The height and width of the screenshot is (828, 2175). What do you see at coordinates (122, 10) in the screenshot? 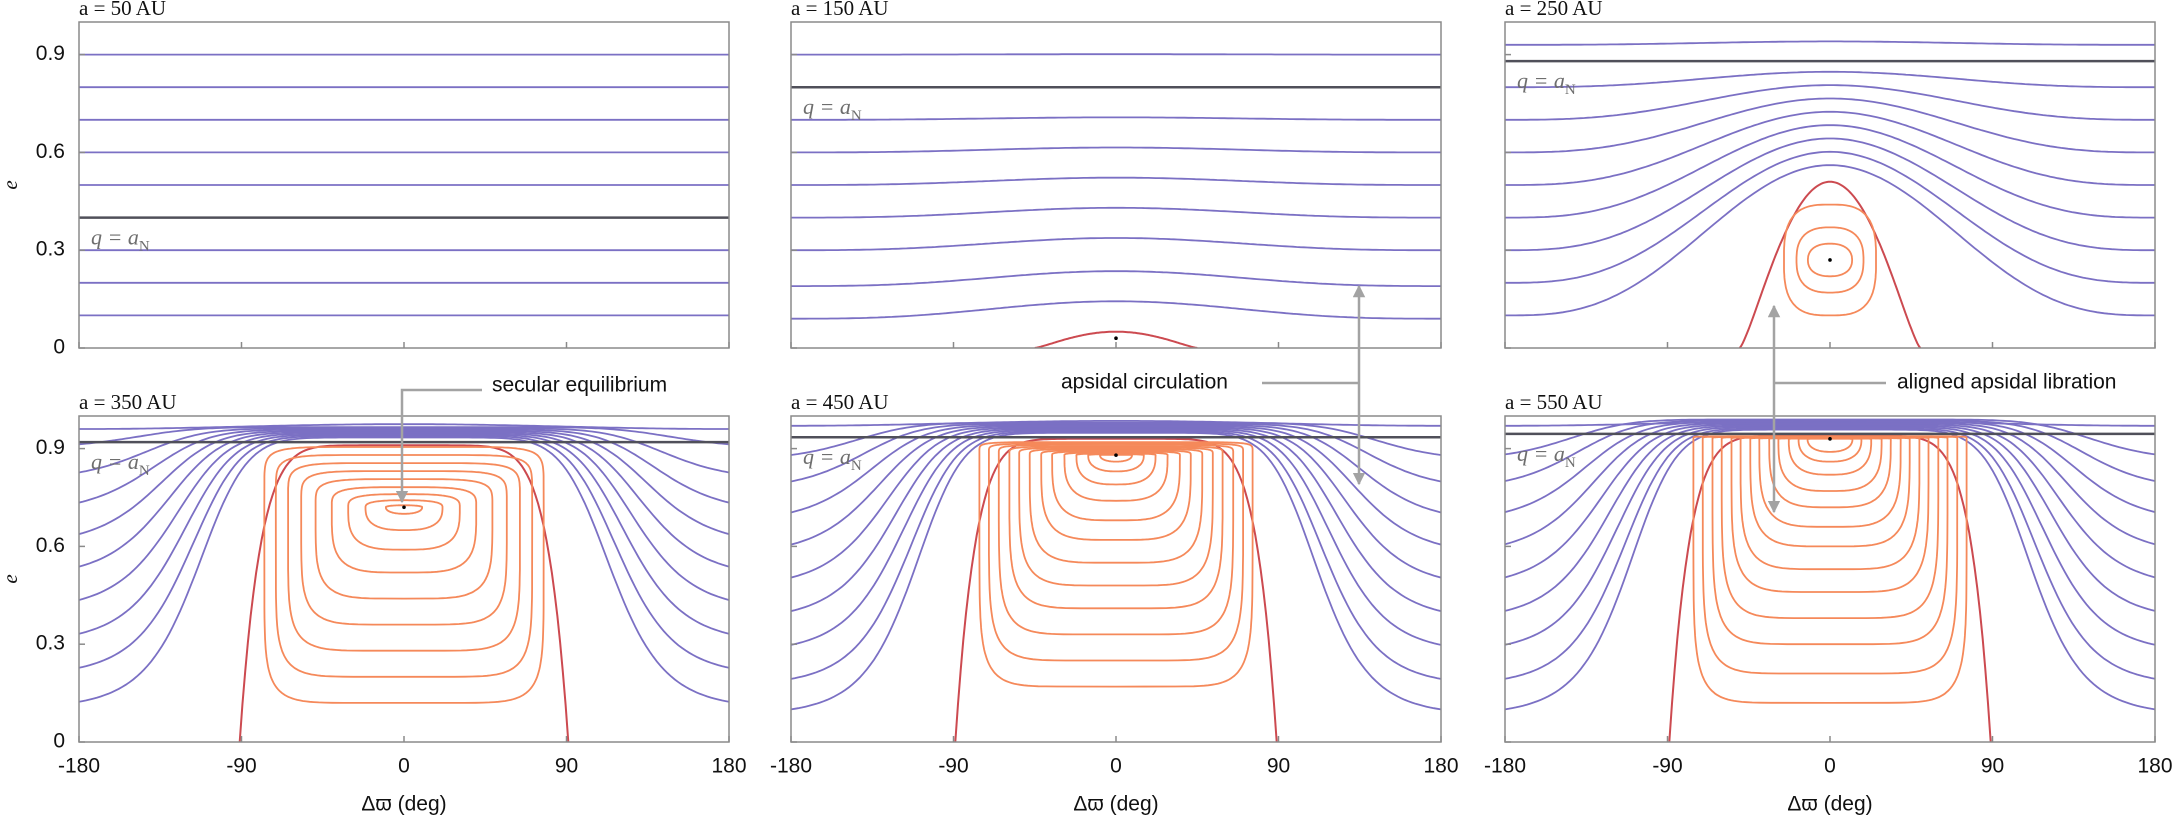
I see `panel-title: a = 50 AU` at bounding box center [122, 10].